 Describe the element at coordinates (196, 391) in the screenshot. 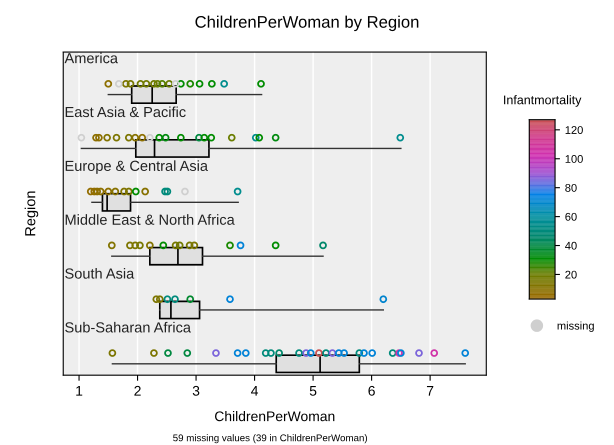

I see `x-tick-label: 3` at that location.